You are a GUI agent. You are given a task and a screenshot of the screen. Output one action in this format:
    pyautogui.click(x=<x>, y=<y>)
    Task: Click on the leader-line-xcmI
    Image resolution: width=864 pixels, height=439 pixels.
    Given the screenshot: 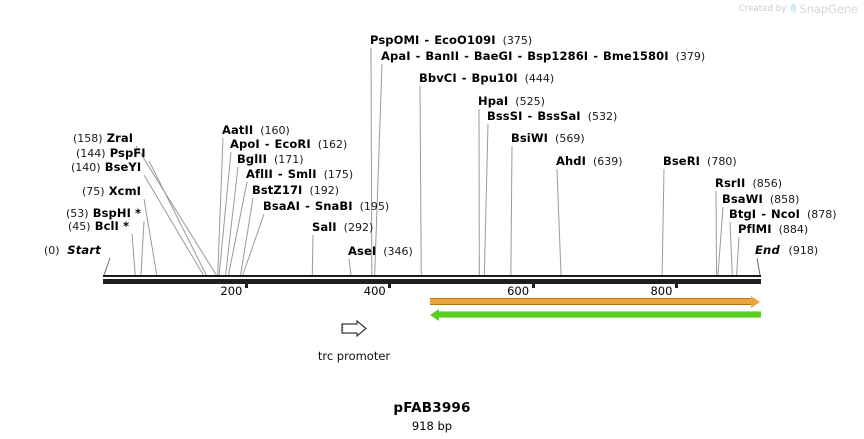 What is the action you would take?
    pyautogui.click(x=150, y=237)
    